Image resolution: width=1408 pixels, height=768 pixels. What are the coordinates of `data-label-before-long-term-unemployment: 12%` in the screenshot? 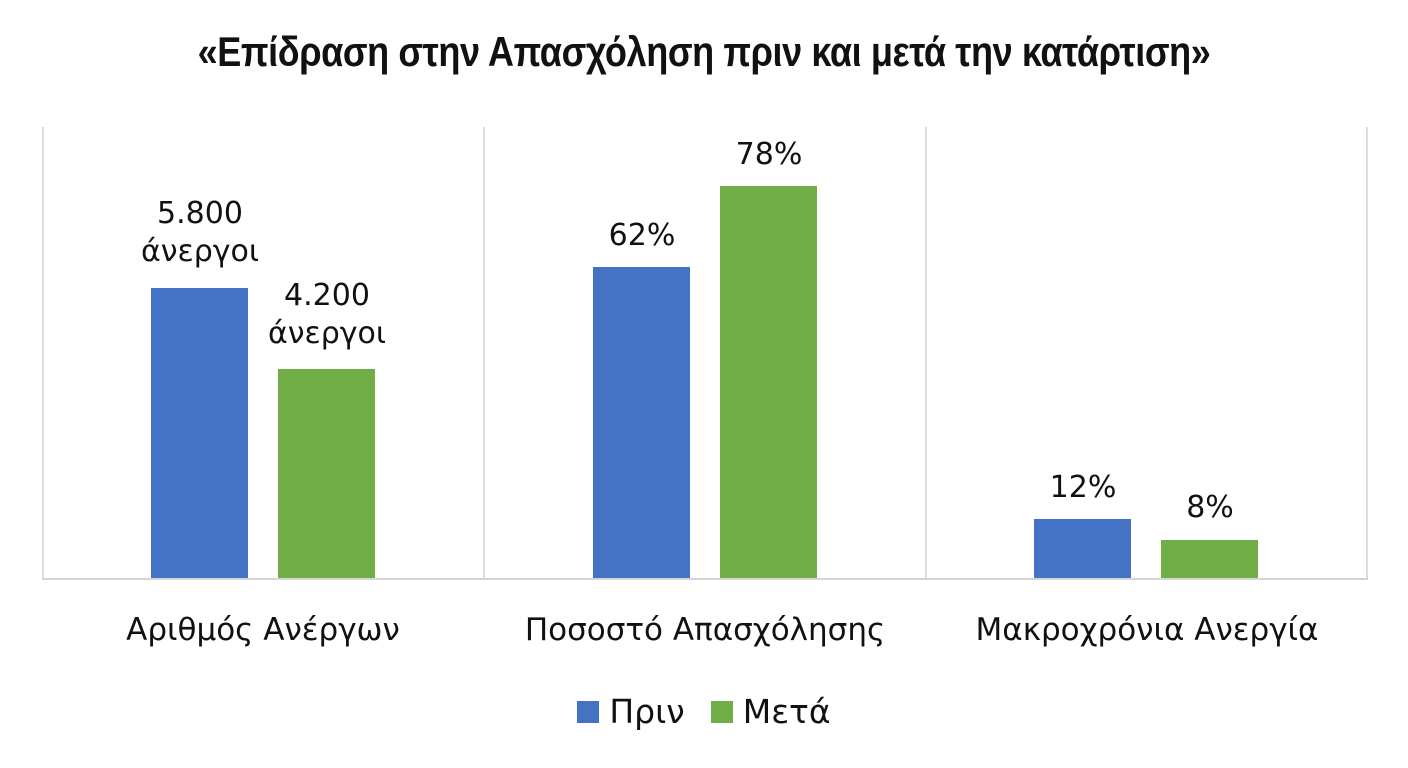 It's located at (1083, 487).